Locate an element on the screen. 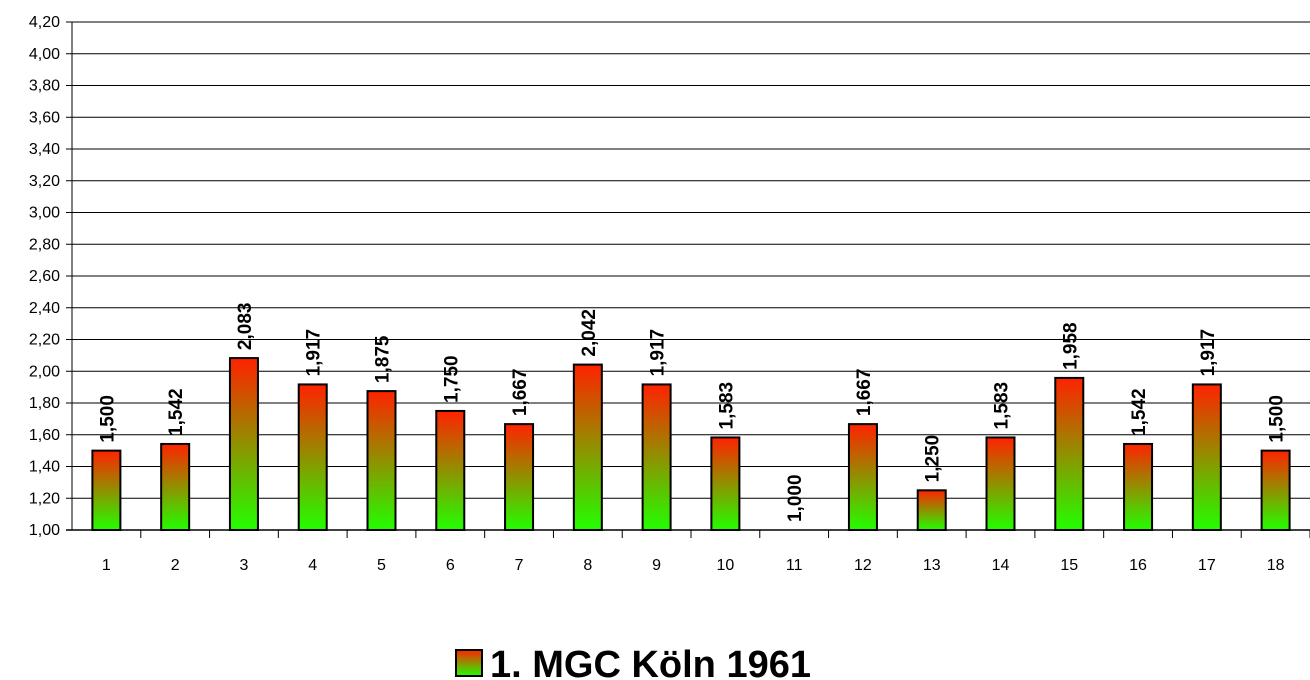 The width and height of the screenshot is (1310, 680). y-tick-label: 2,20 is located at coordinates (44, 340).